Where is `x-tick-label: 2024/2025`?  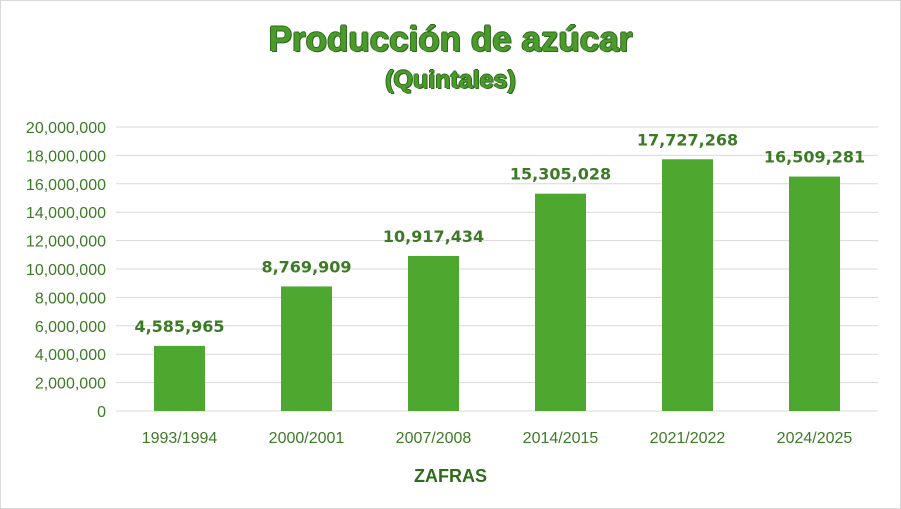
x-tick-label: 2024/2025 is located at coordinates (815, 438).